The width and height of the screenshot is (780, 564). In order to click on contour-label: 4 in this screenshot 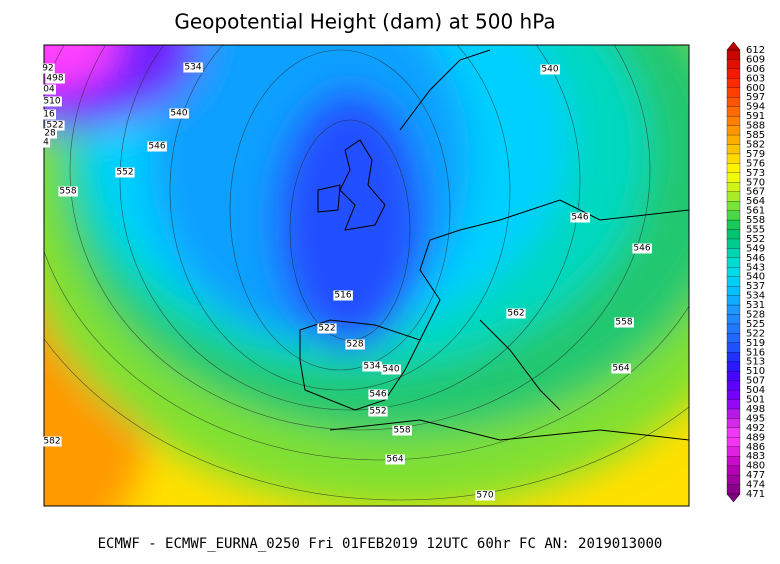, I will do `click(46, 143)`.